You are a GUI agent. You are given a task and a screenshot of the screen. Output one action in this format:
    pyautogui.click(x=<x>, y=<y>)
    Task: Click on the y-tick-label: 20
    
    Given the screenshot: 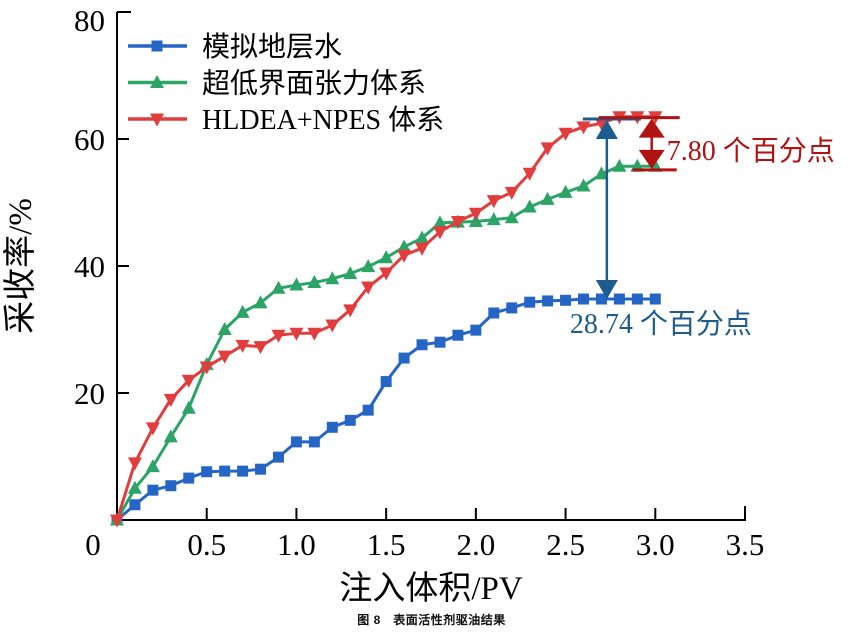 What is the action you would take?
    pyautogui.click(x=89, y=393)
    